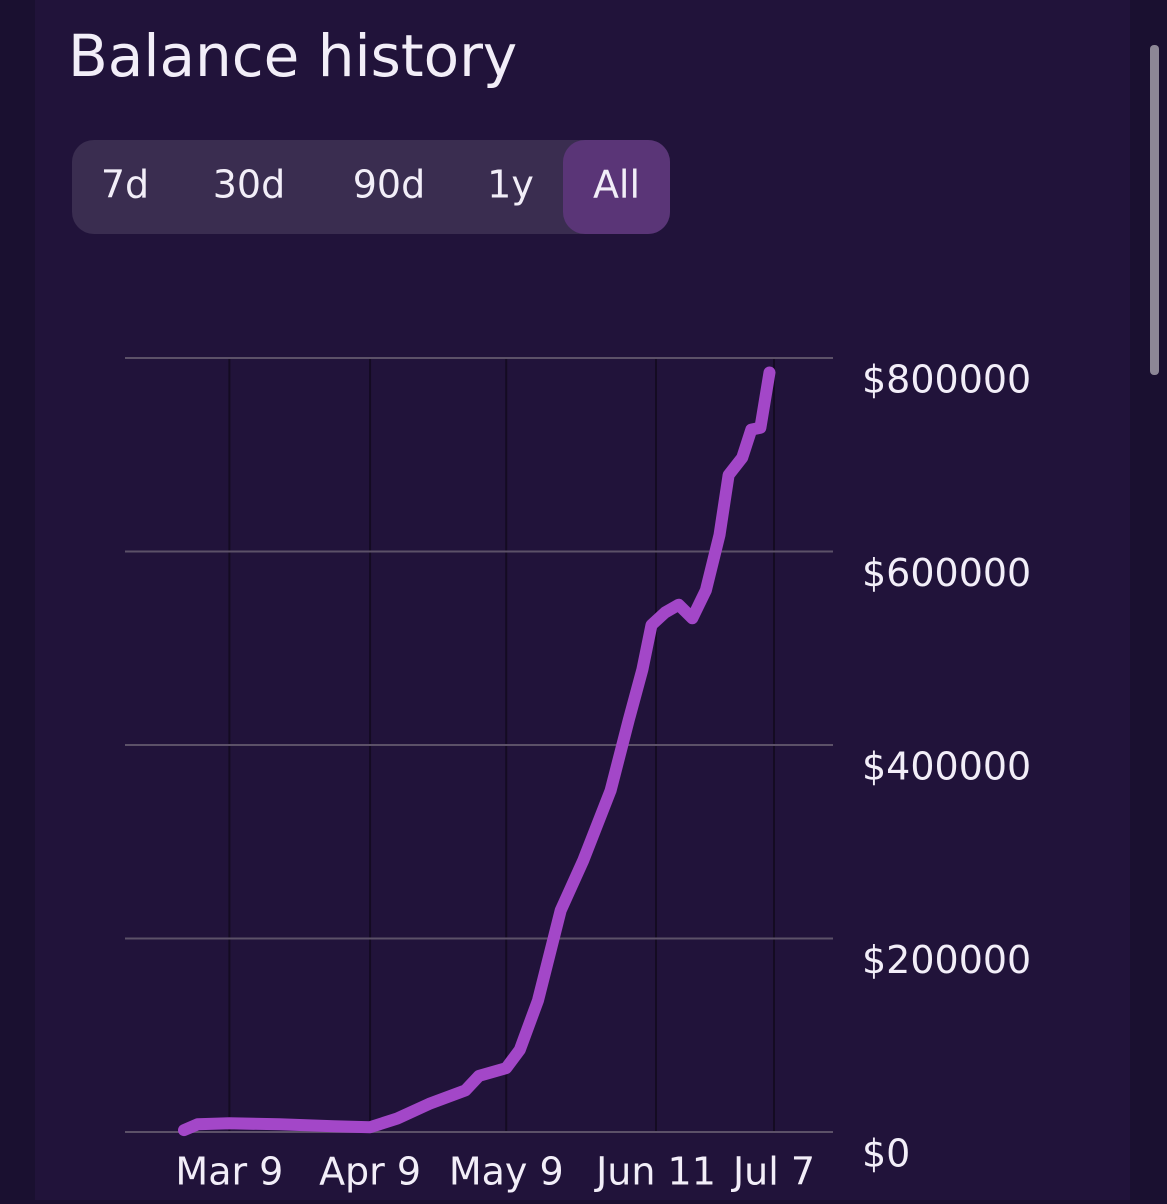 Image resolution: width=1167 pixels, height=1204 pixels. What do you see at coordinates (946, 573) in the screenshot?
I see `y-tick-label: $600000` at bounding box center [946, 573].